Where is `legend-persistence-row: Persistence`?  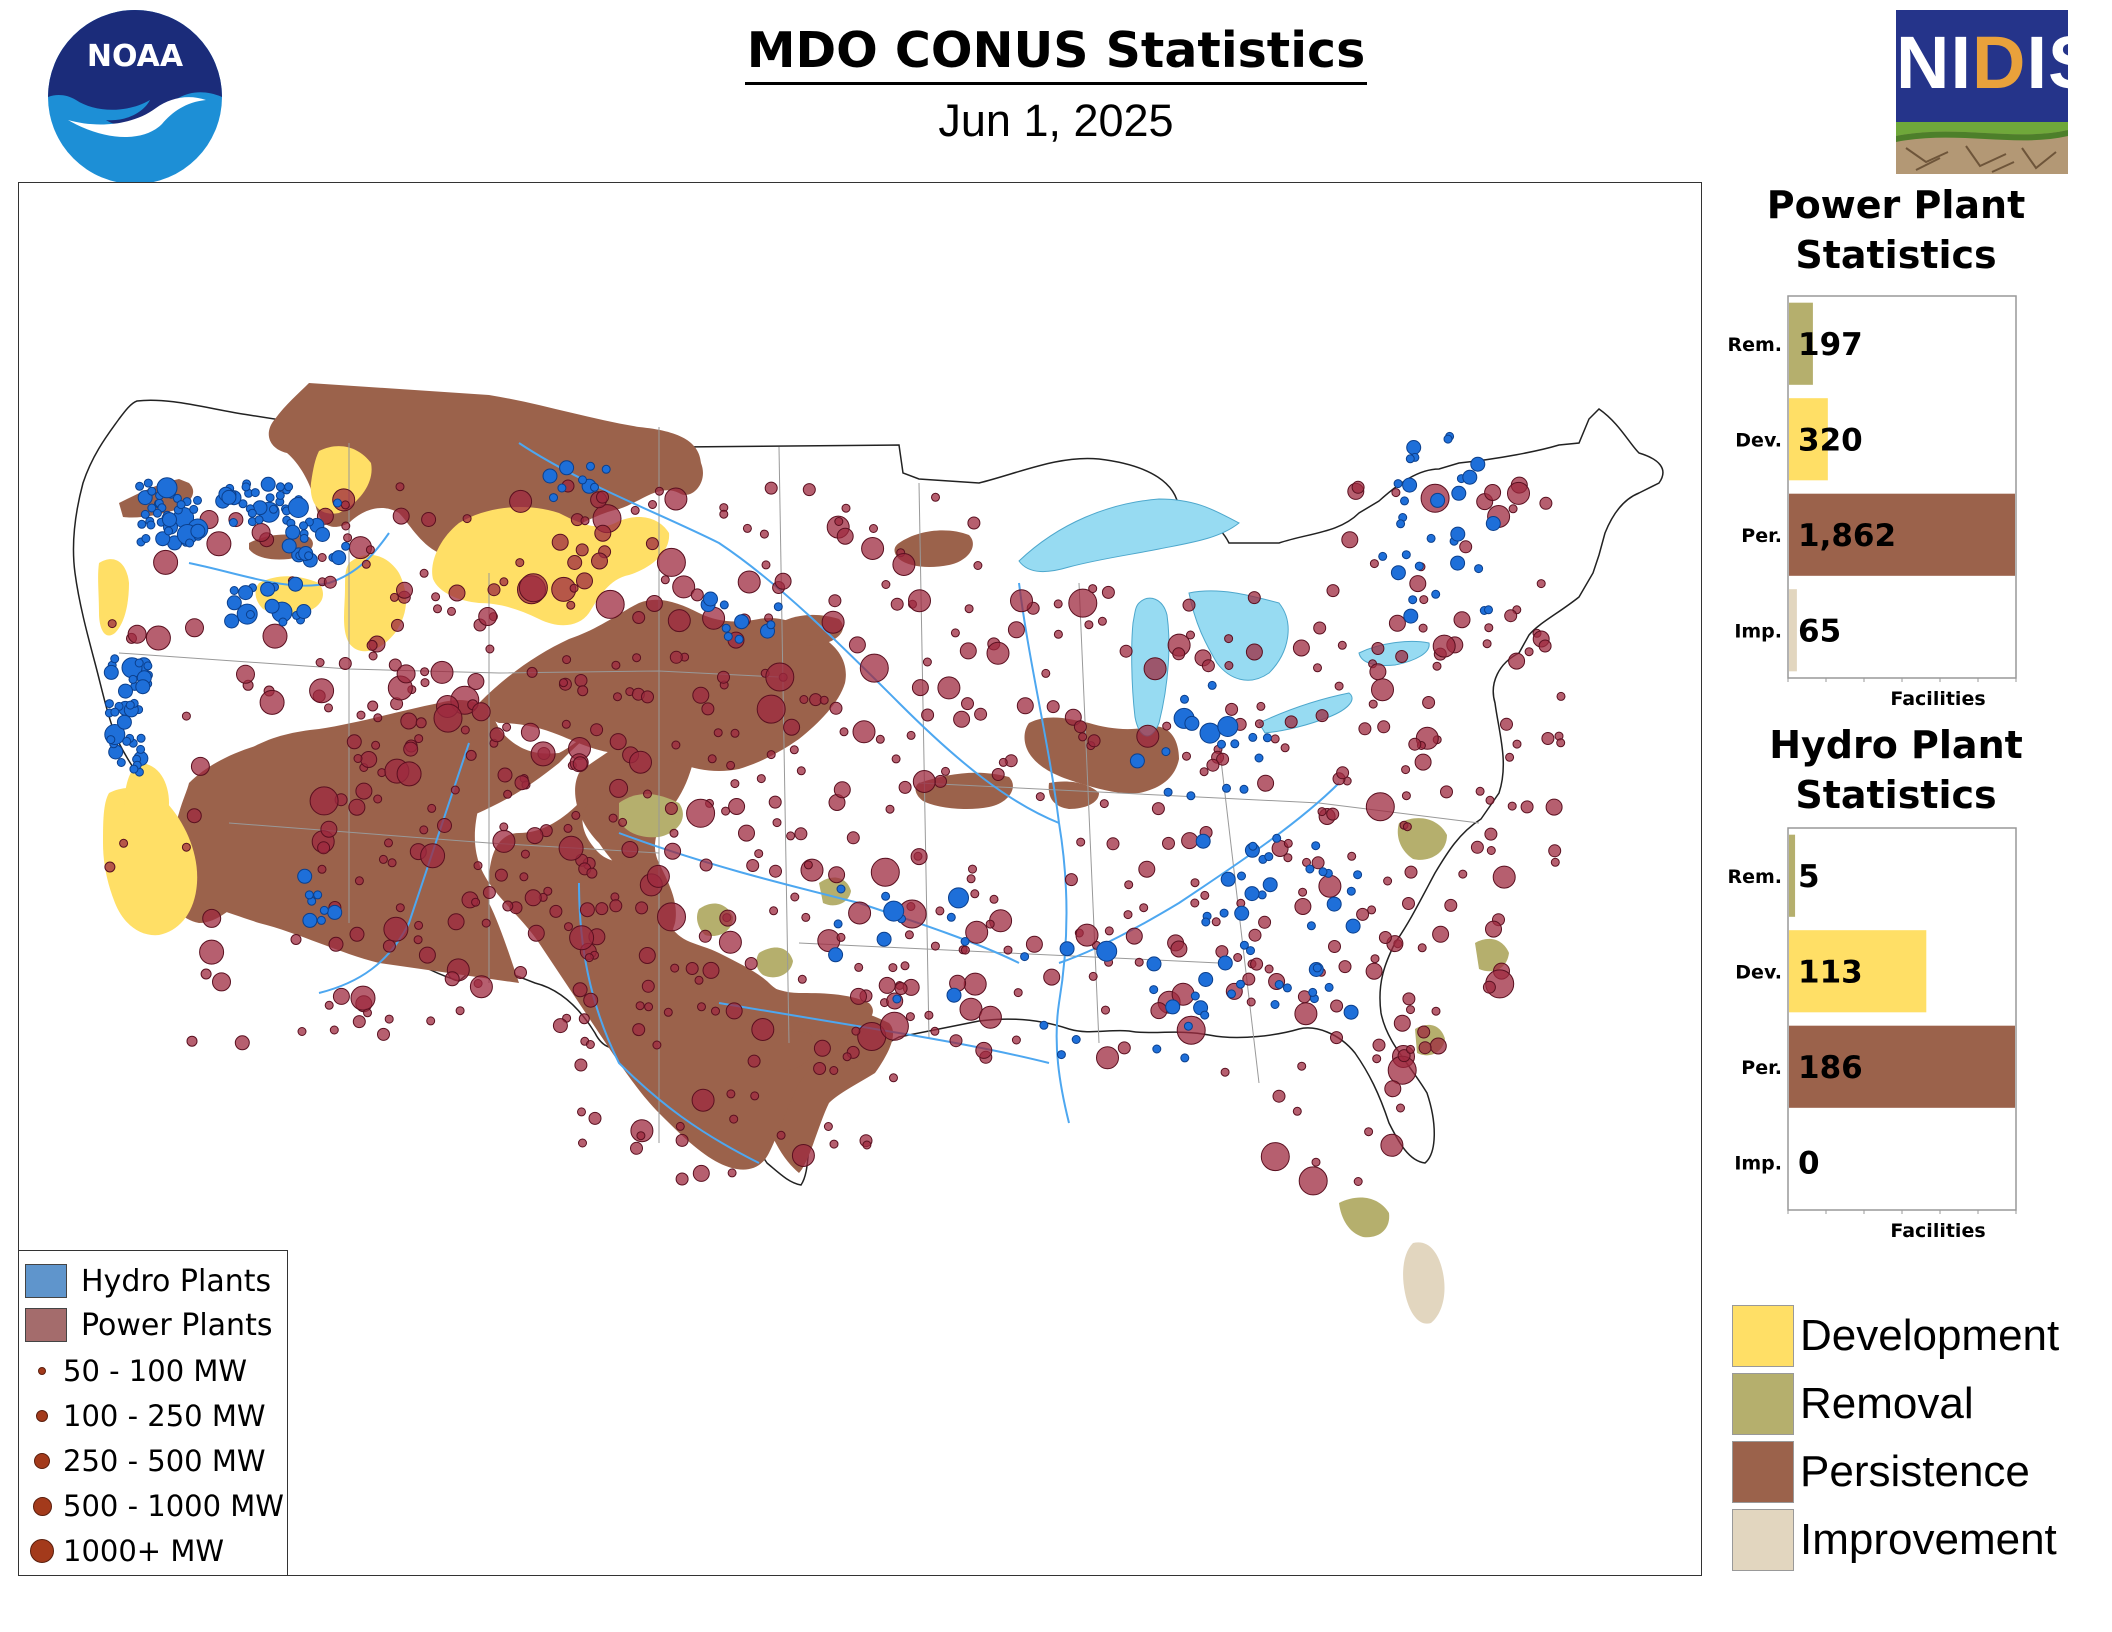 legend-persistence-row: Persistence is located at coordinates (1881, 1472).